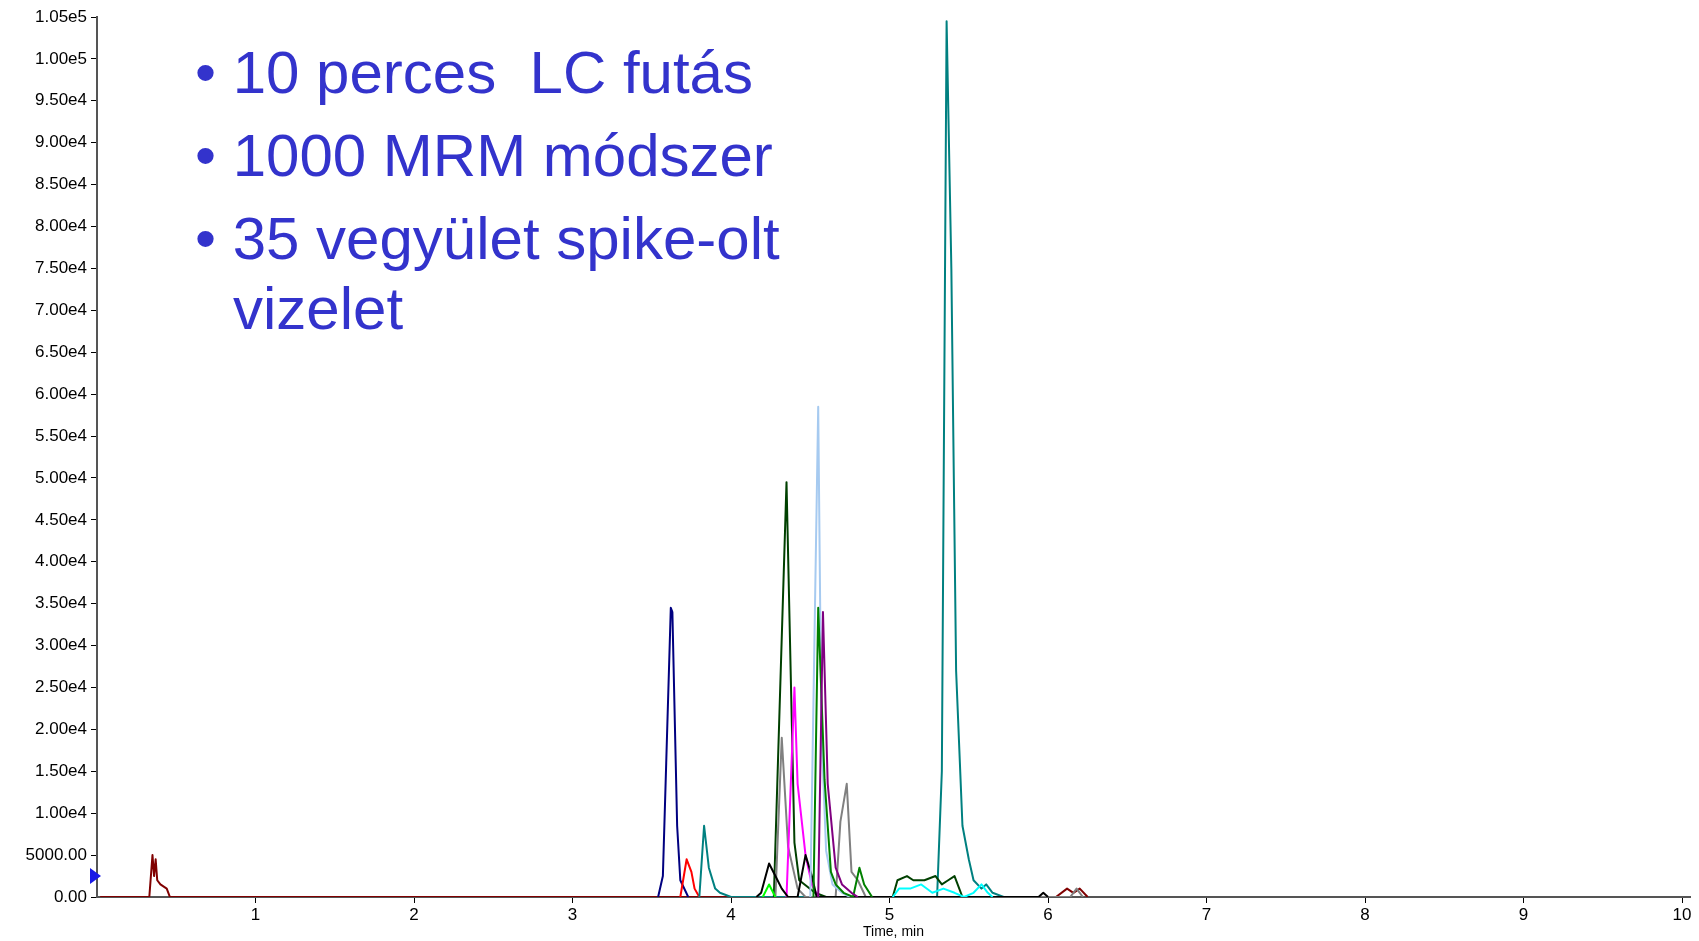 This screenshot has height=941, width=1699. I want to click on y-tick-label: 7.00e4, so click(61, 310).